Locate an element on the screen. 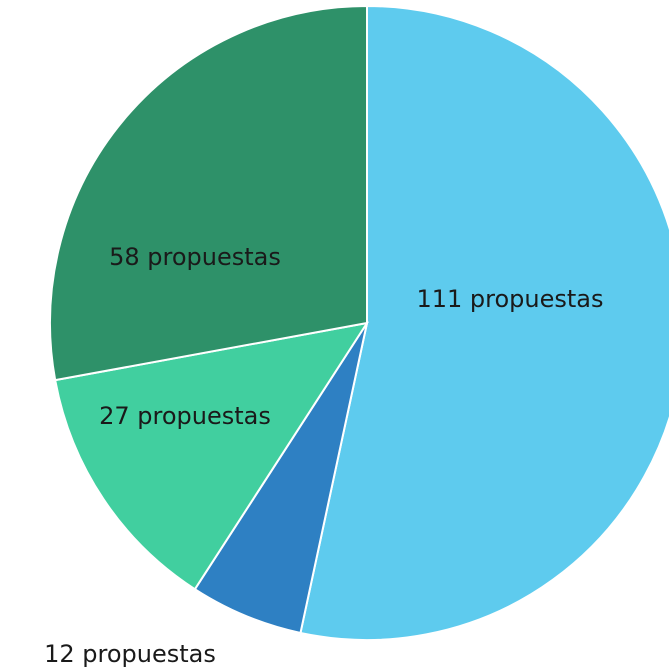 The width and height of the screenshot is (669, 671). data-label: 58 propuestas is located at coordinates (195, 257).